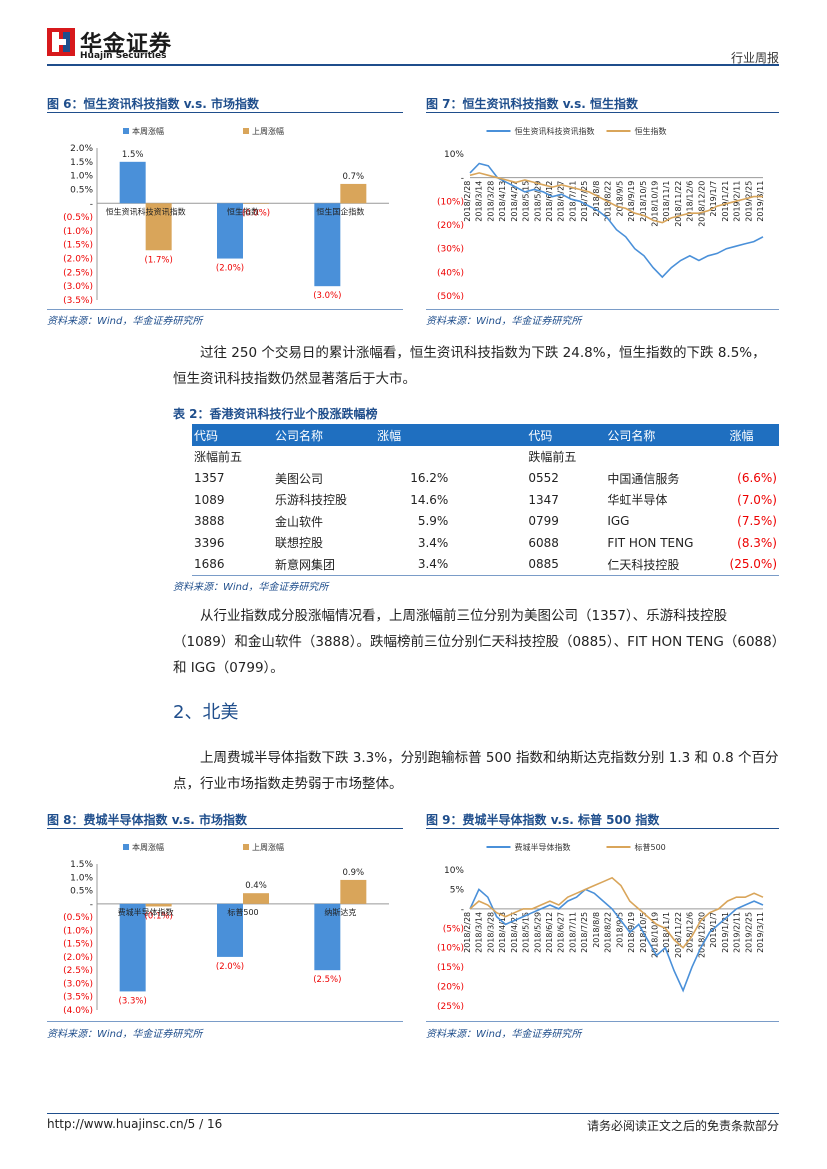 The width and height of the screenshot is (827, 1169). Describe the element at coordinates (631, 201) in the screenshot. I see `x-tick-label: 2018/9/19` at that location.